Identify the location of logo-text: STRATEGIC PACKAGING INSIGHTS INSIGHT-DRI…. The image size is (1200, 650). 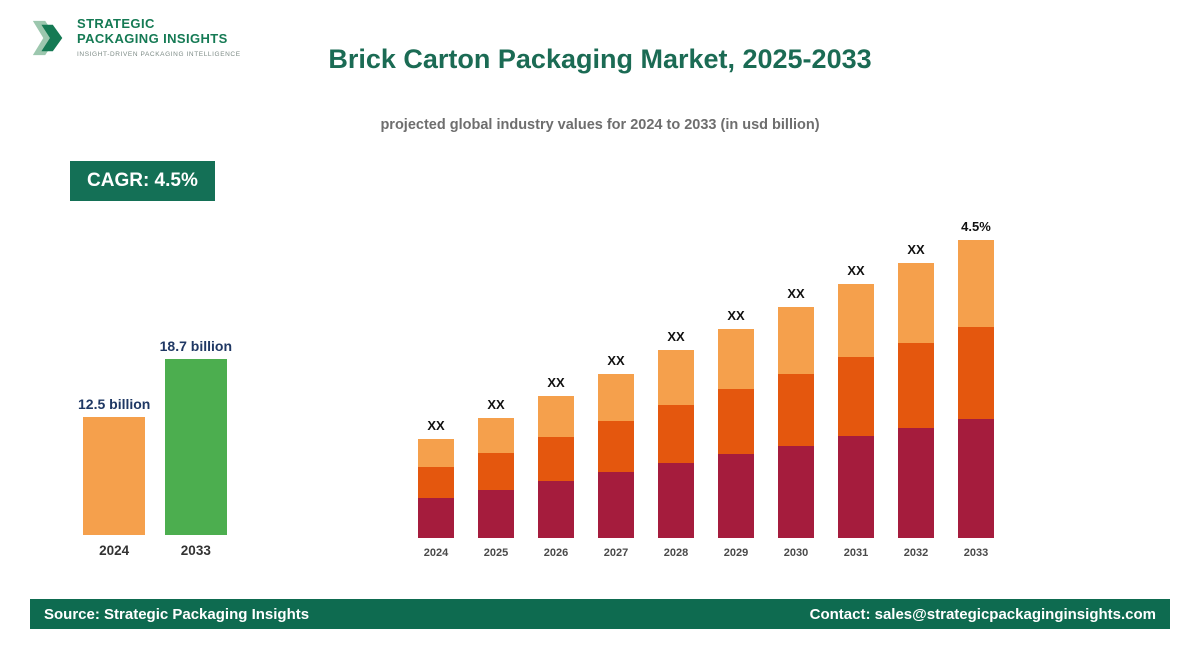
(159, 37).